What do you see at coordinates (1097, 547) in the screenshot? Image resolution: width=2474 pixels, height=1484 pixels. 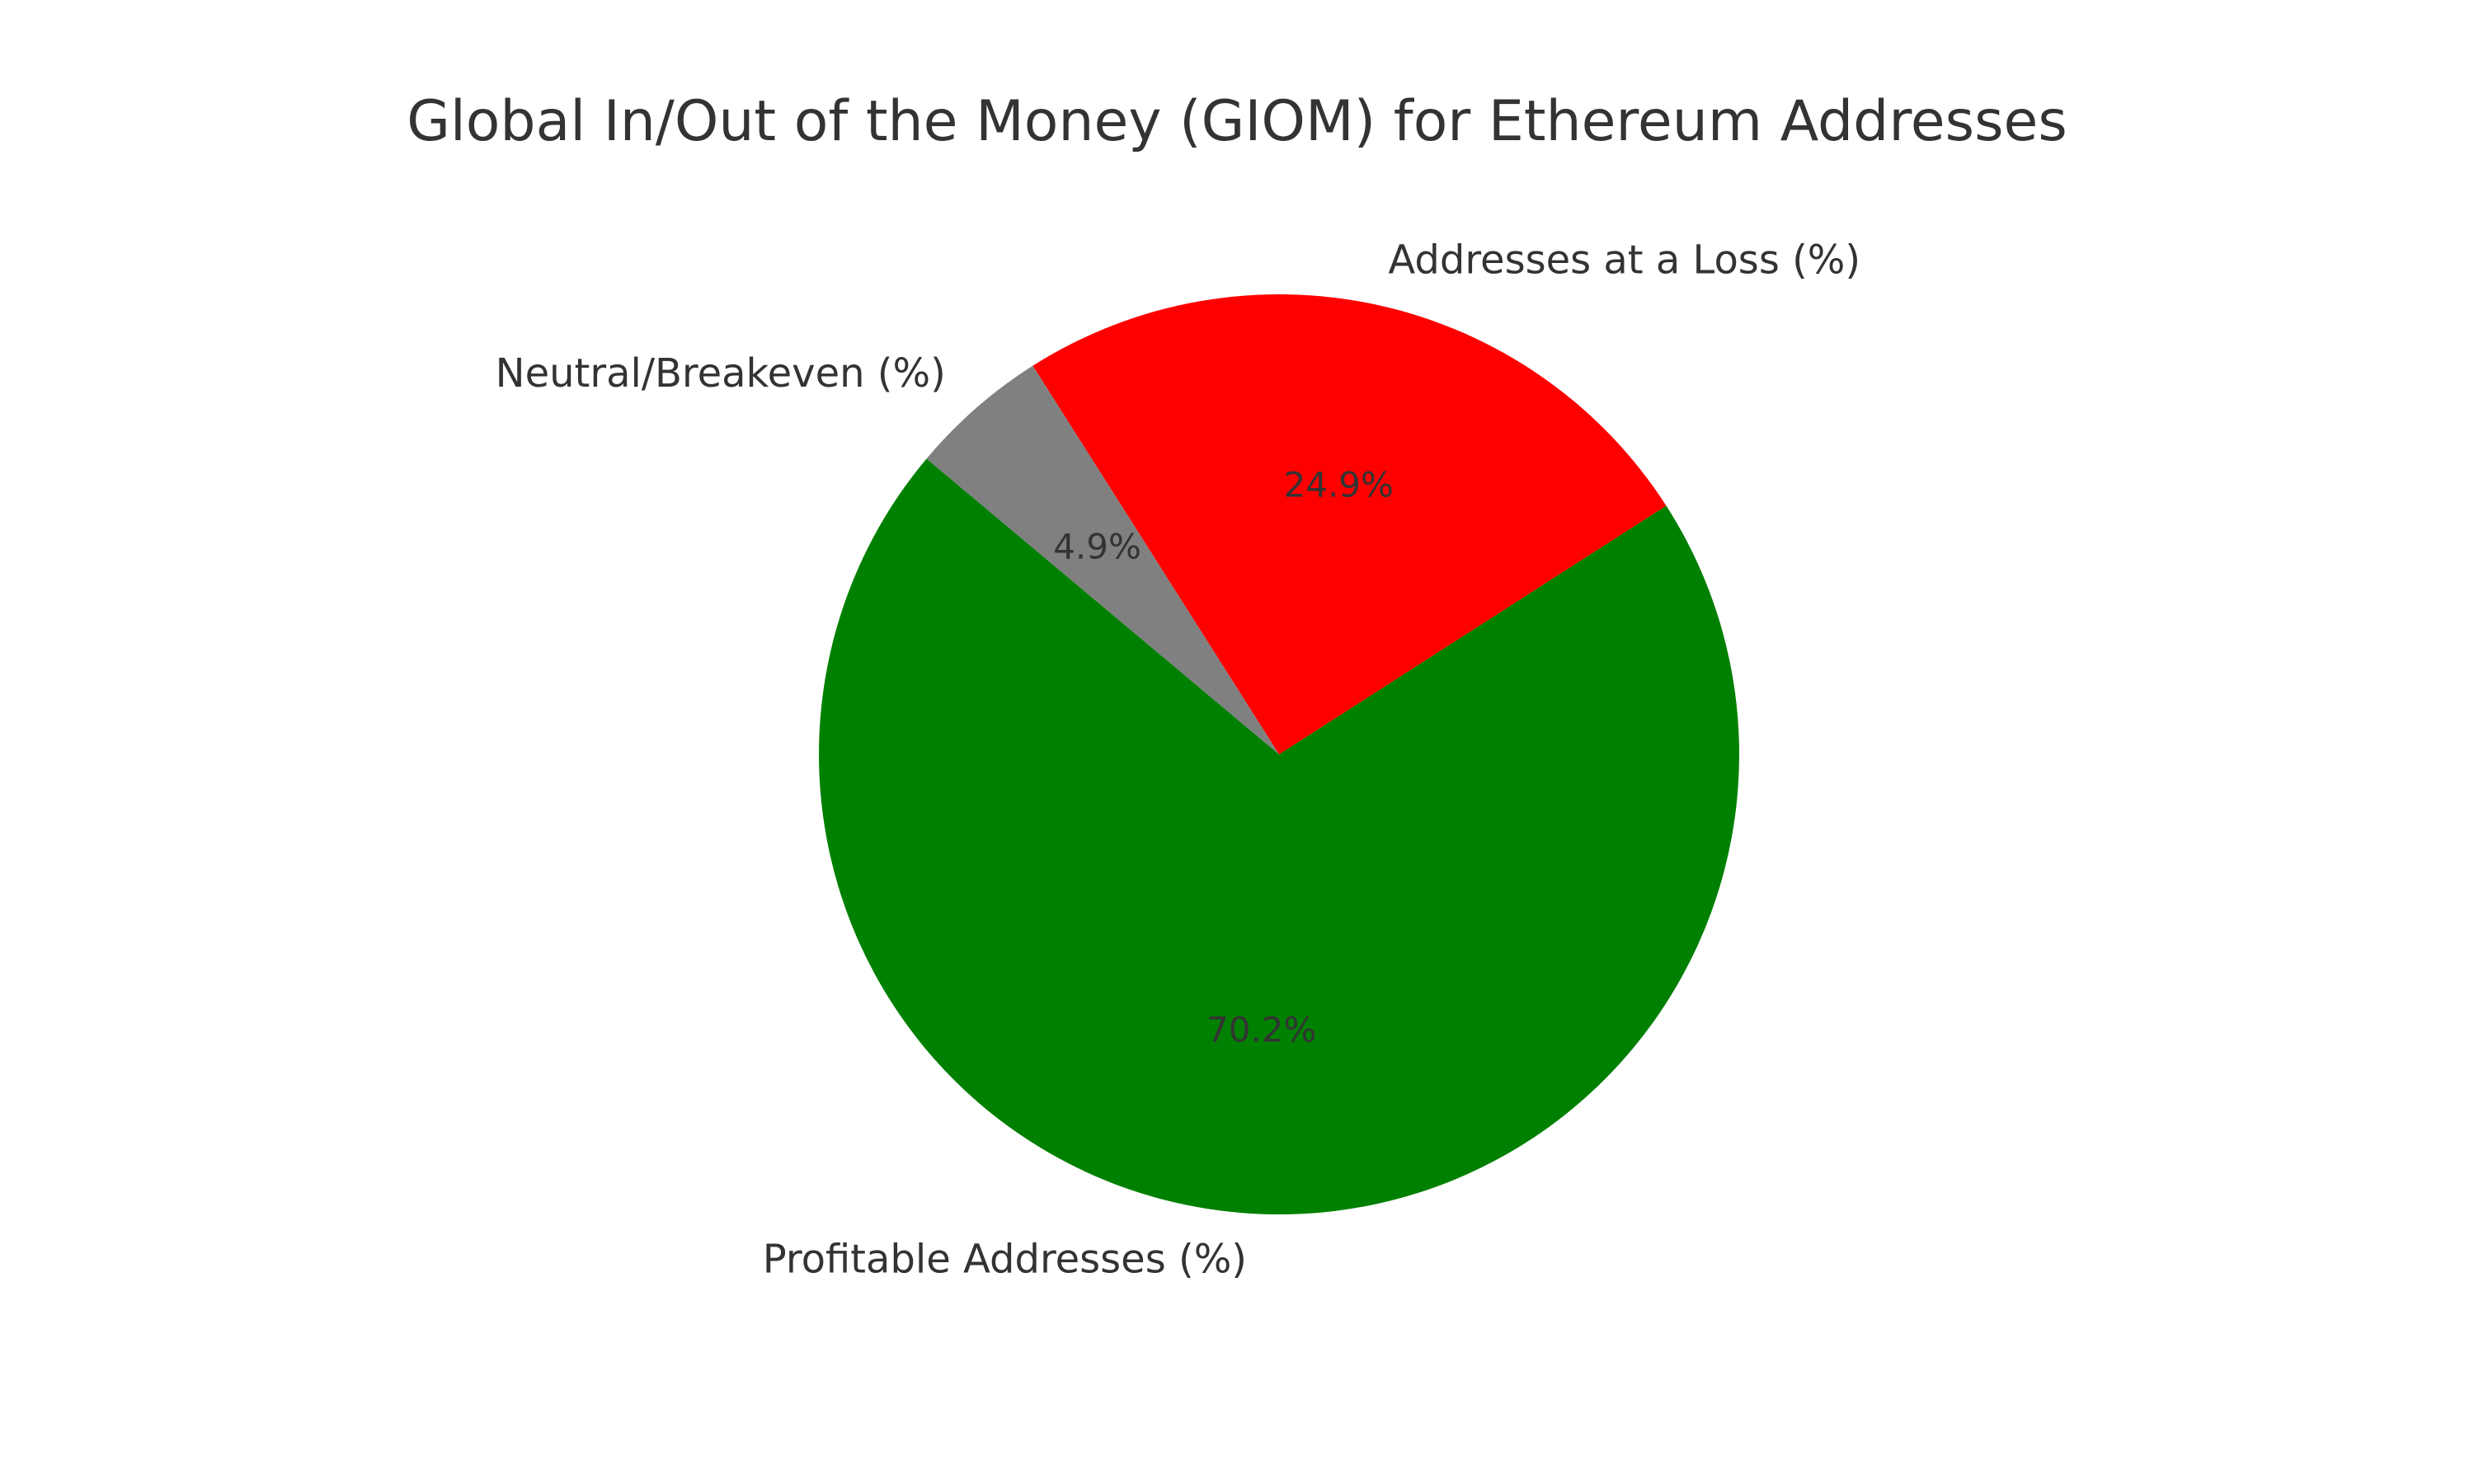 I see `slice-percent-2: 4.9%` at bounding box center [1097, 547].